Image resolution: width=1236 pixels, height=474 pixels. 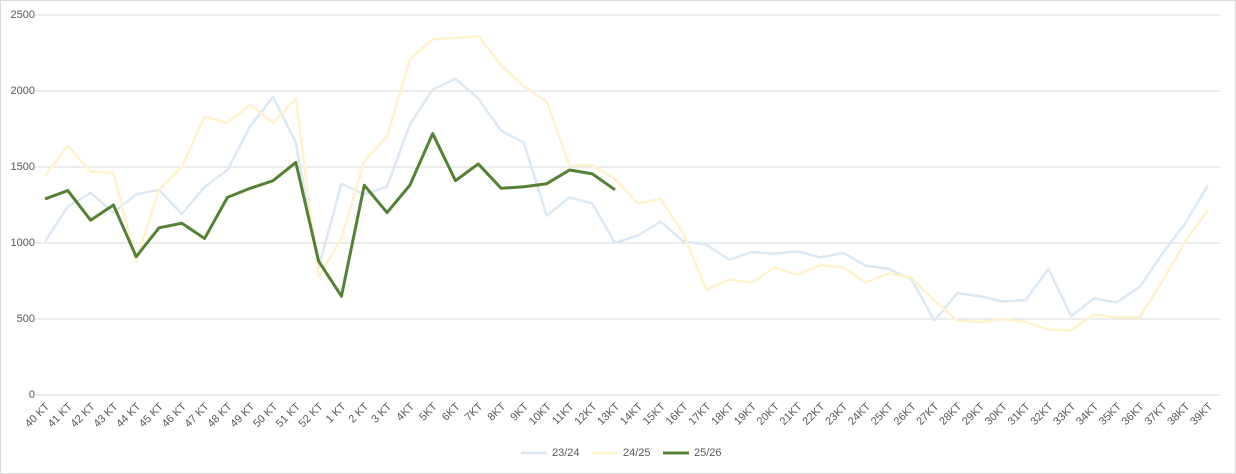 I want to click on y-tick-label: 2500, so click(x=23, y=15).